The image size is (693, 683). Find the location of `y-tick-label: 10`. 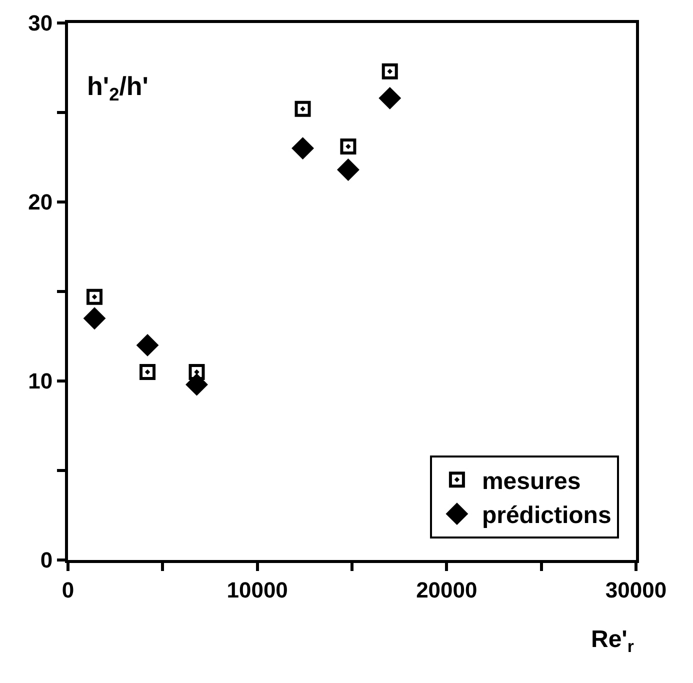

y-tick-label: 10 is located at coordinates (40, 381).